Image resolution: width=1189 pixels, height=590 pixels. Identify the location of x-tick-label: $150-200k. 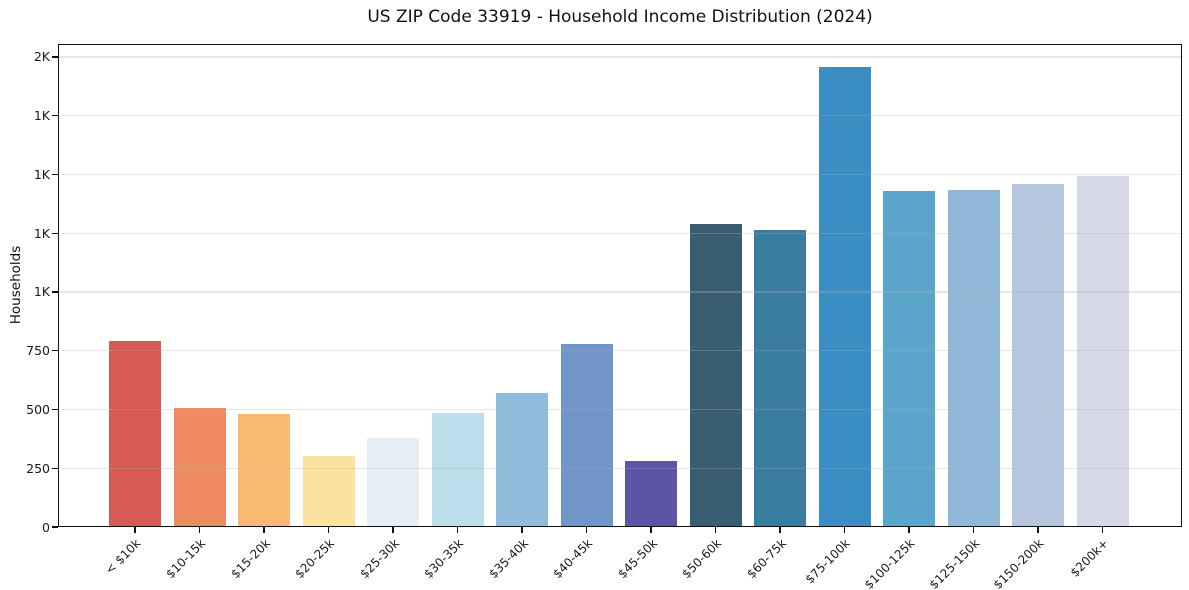
(1018, 563).